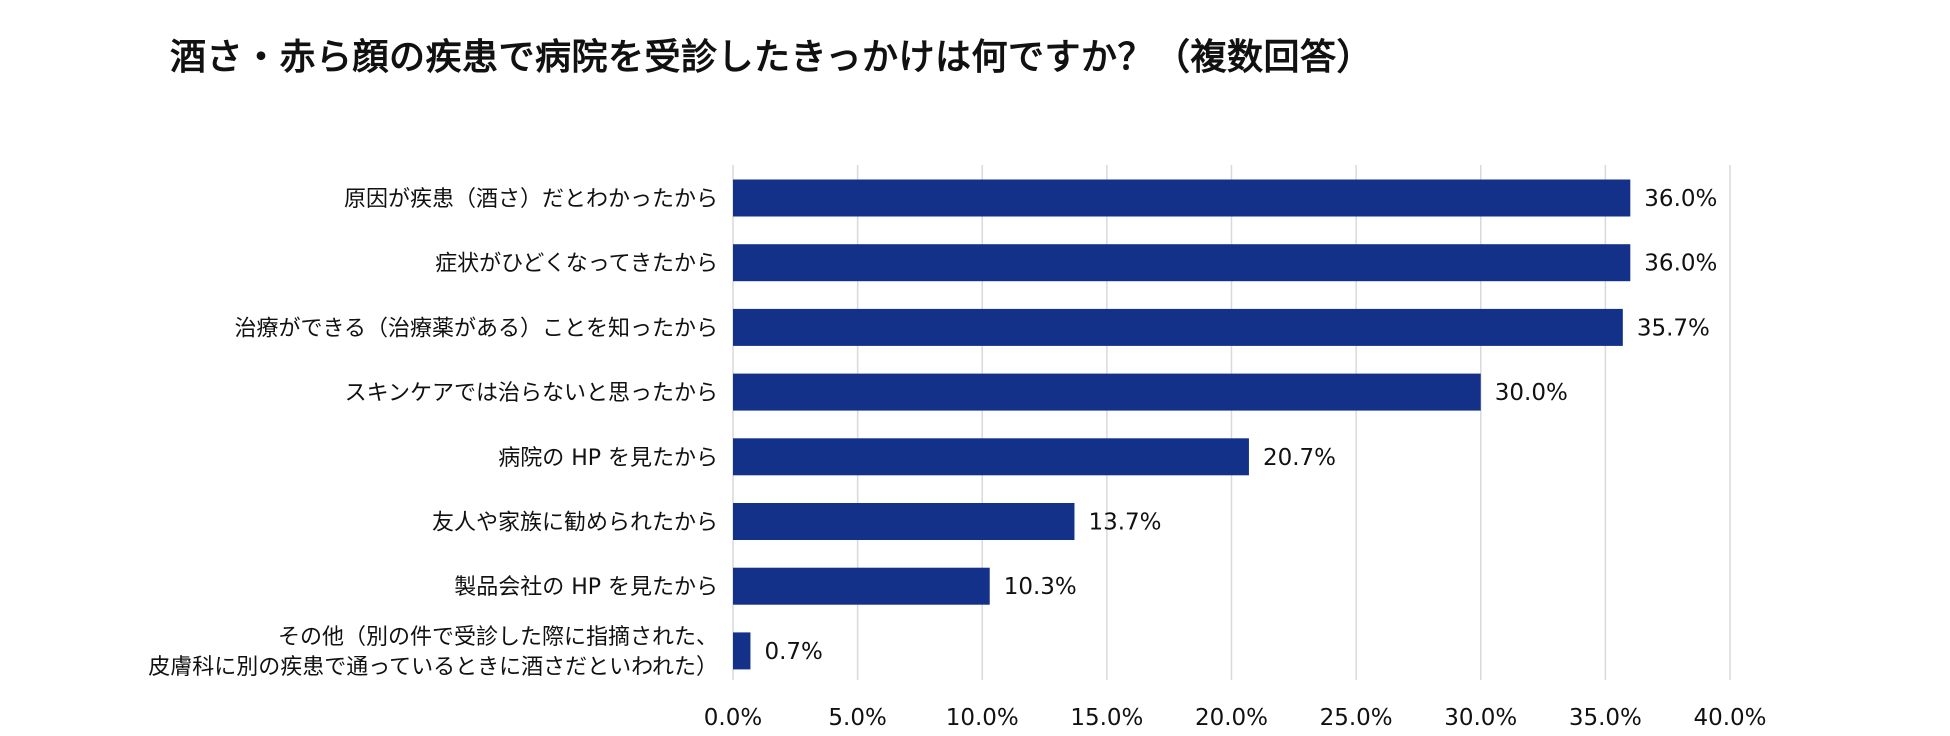 Image resolution: width=1950 pixels, height=736 pixels. What do you see at coordinates (586, 587) in the screenshot?
I see `category-label: 製品会社の HP を見たから` at bounding box center [586, 587].